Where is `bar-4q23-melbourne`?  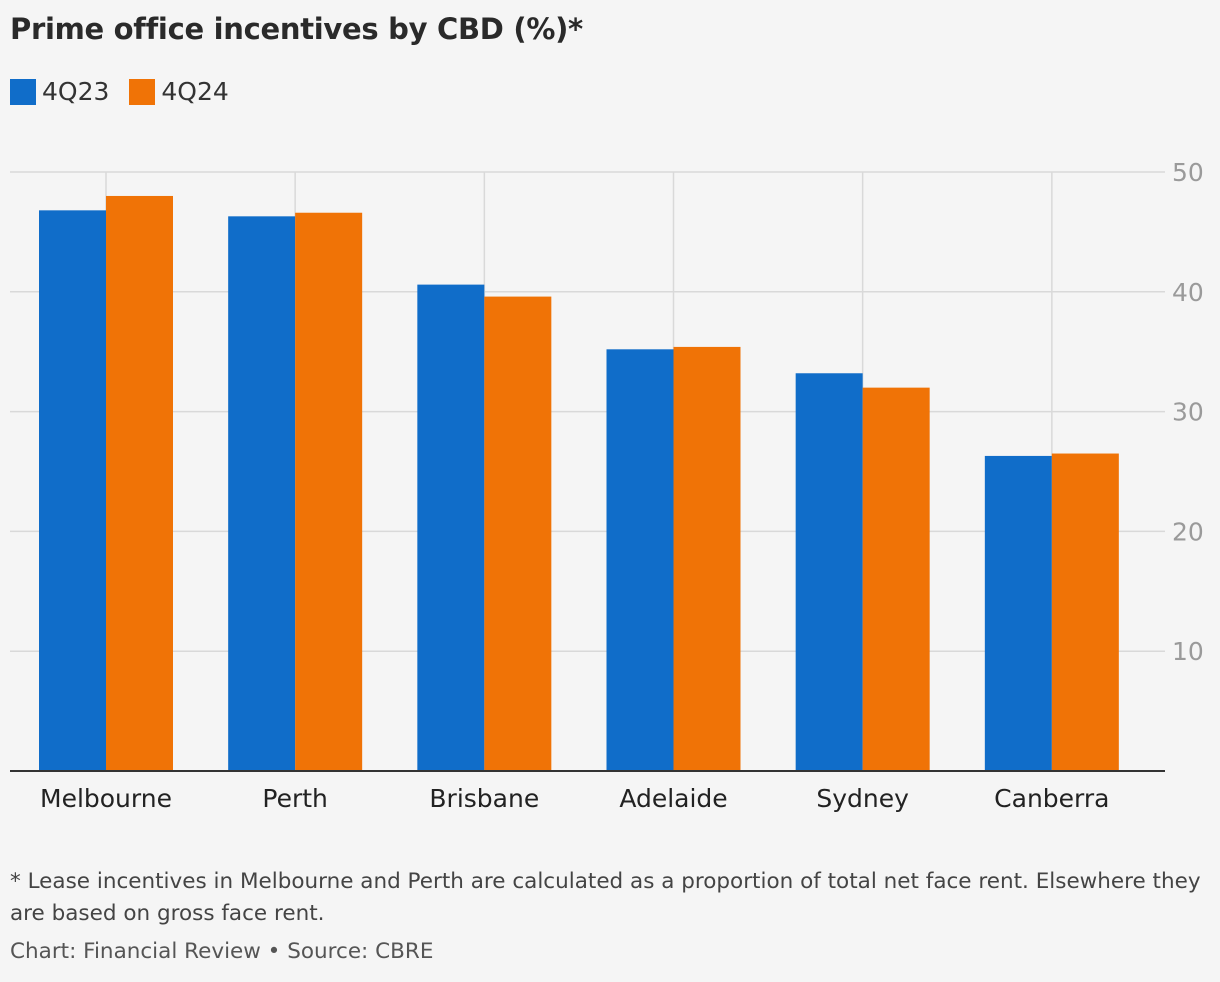 bar-4q23-melbourne is located at coordinates (72, 490).